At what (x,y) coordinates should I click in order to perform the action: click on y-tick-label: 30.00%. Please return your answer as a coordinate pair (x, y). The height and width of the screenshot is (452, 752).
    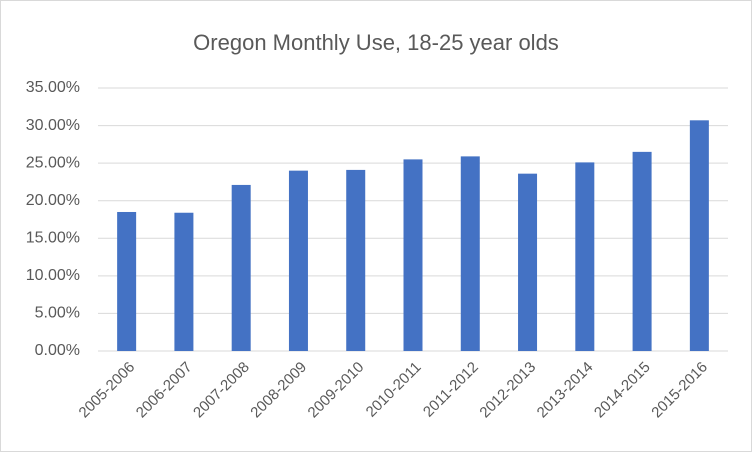
    Looking at the image, I should click on (53, 125).